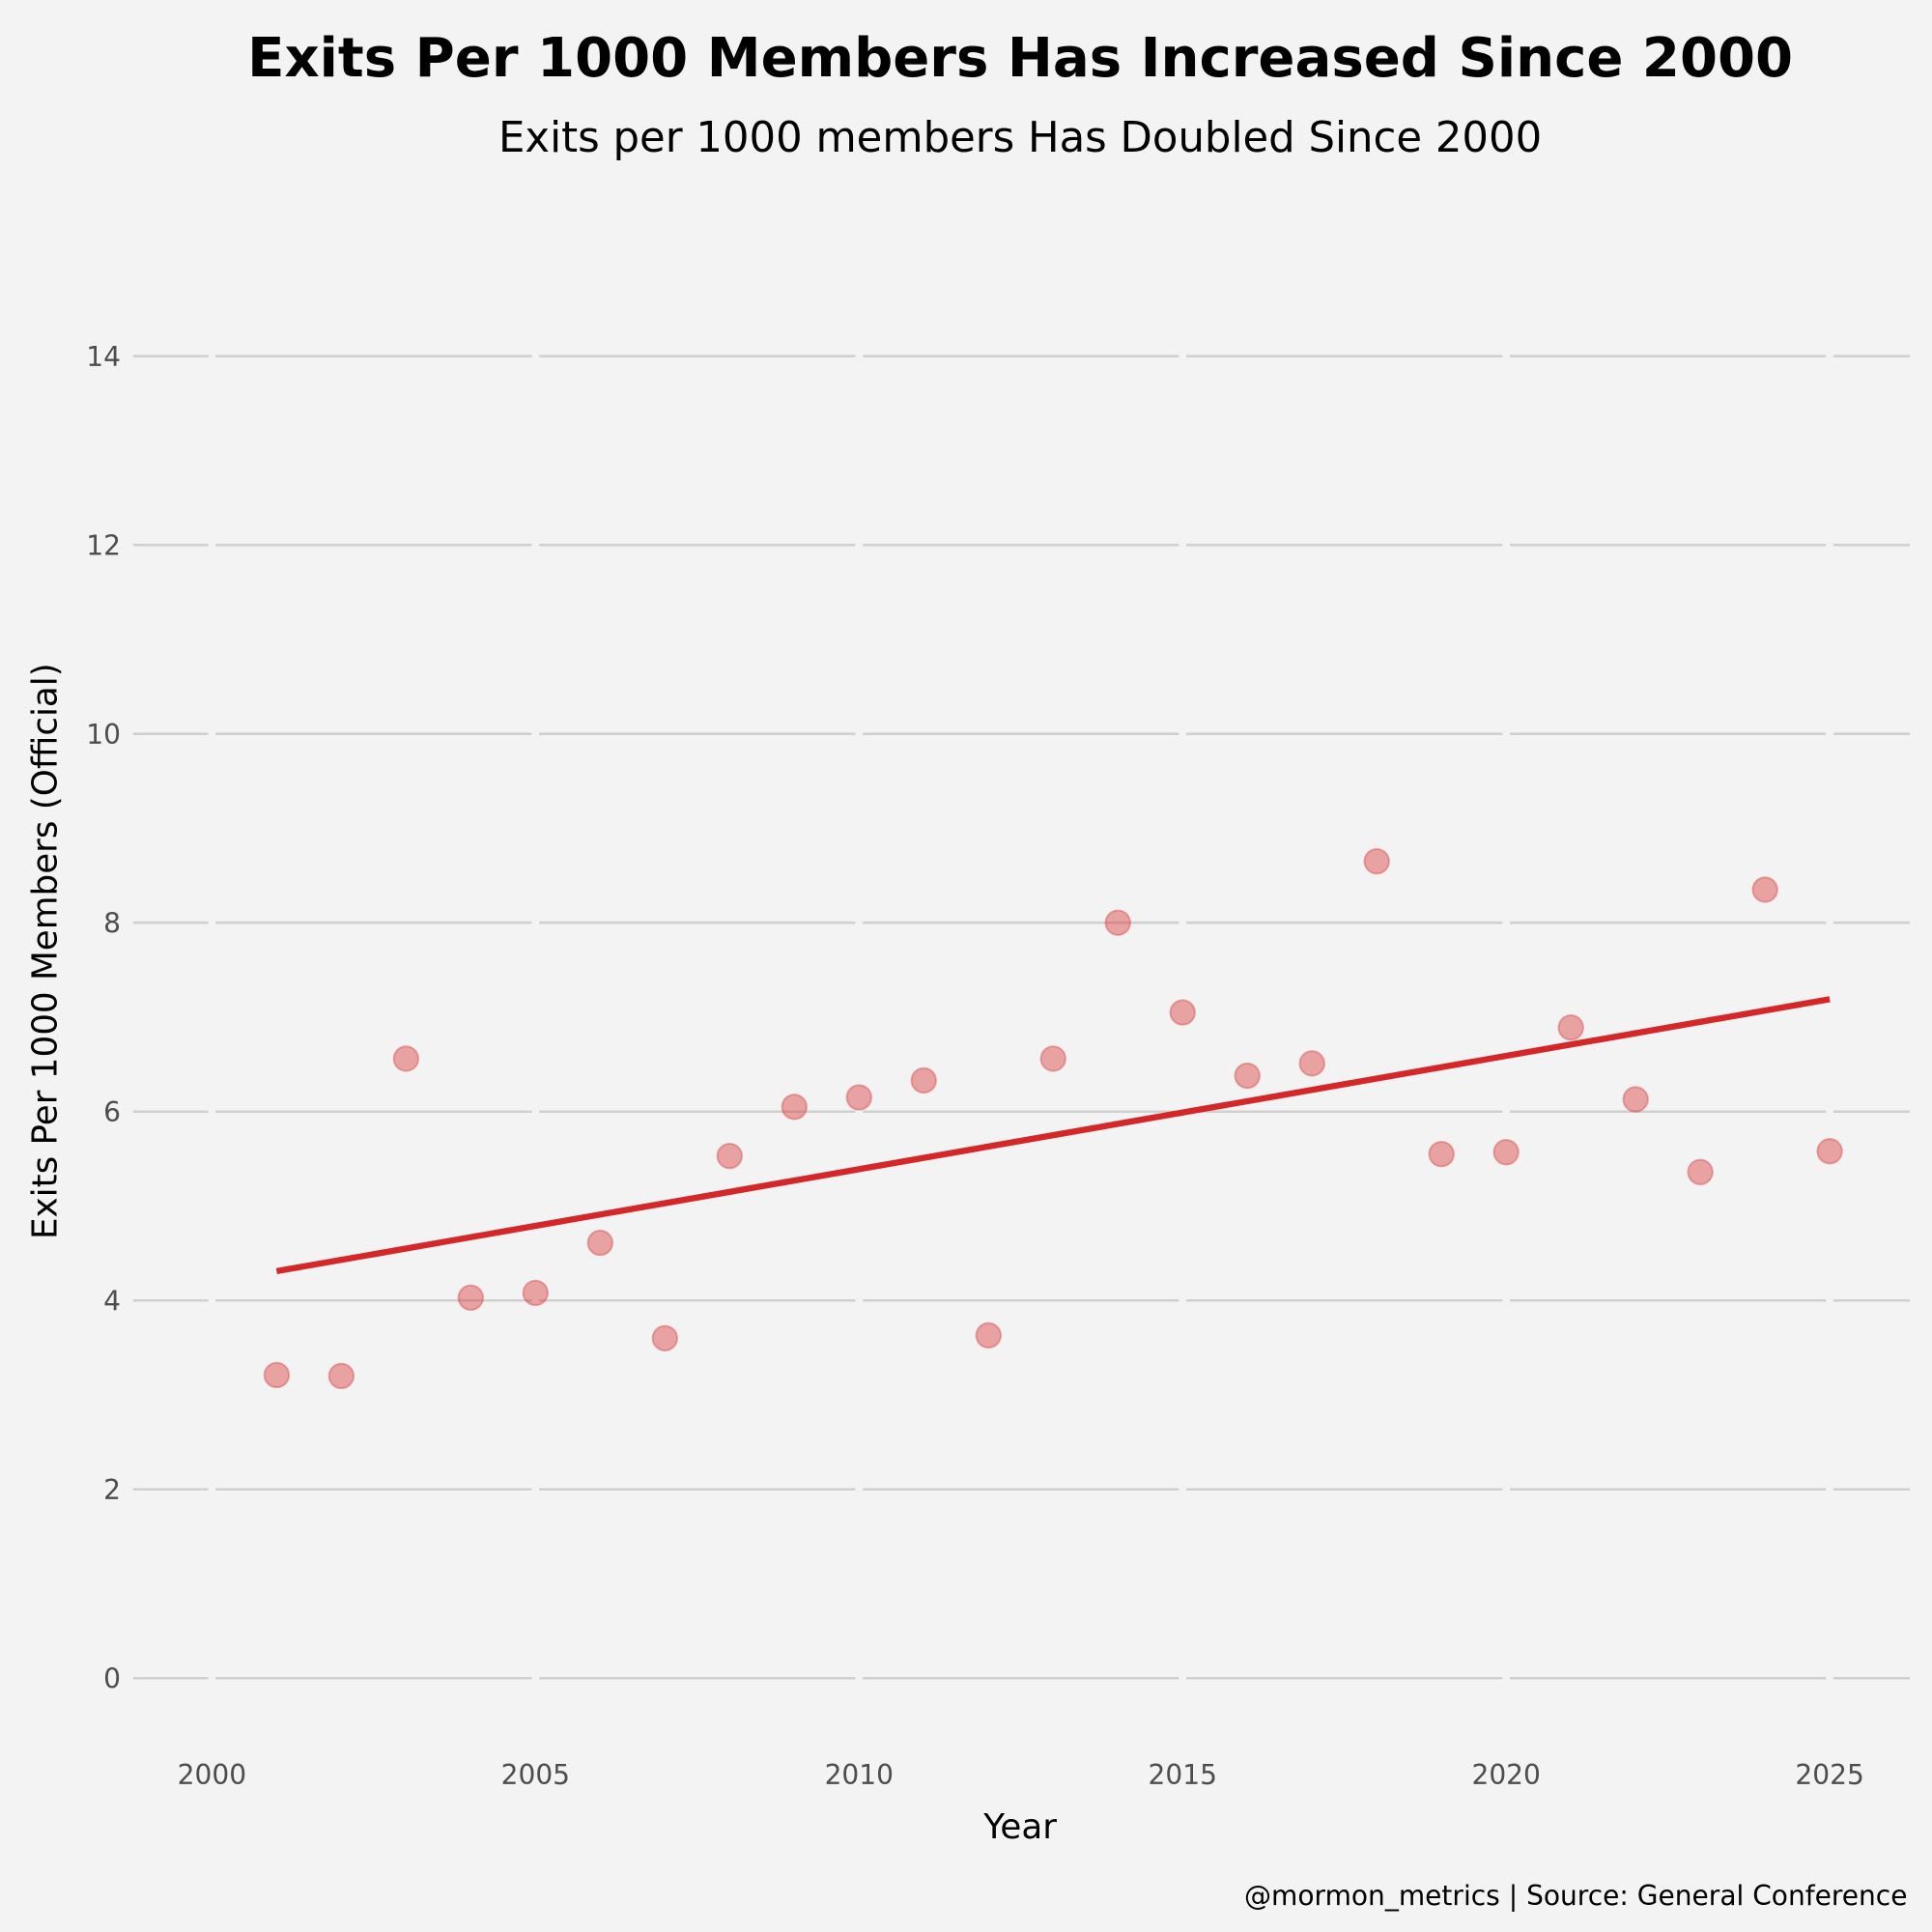 The image size is (1932, 1932). I want to click on y-axis-label: Exits Per 1000 Members (Official), so click(46, 951).